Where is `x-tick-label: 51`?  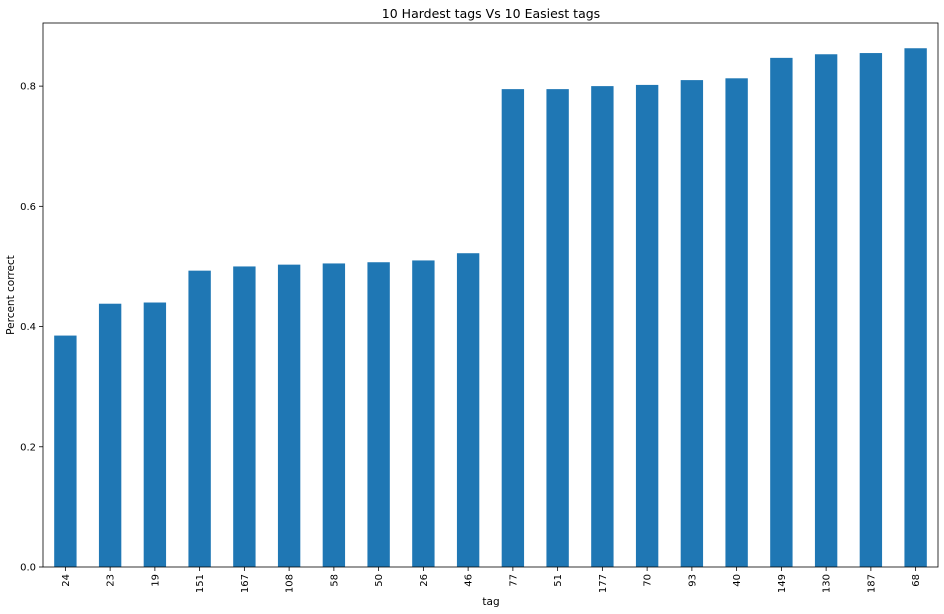 x-tick-label: 51 is located at coordinates (558, 580).